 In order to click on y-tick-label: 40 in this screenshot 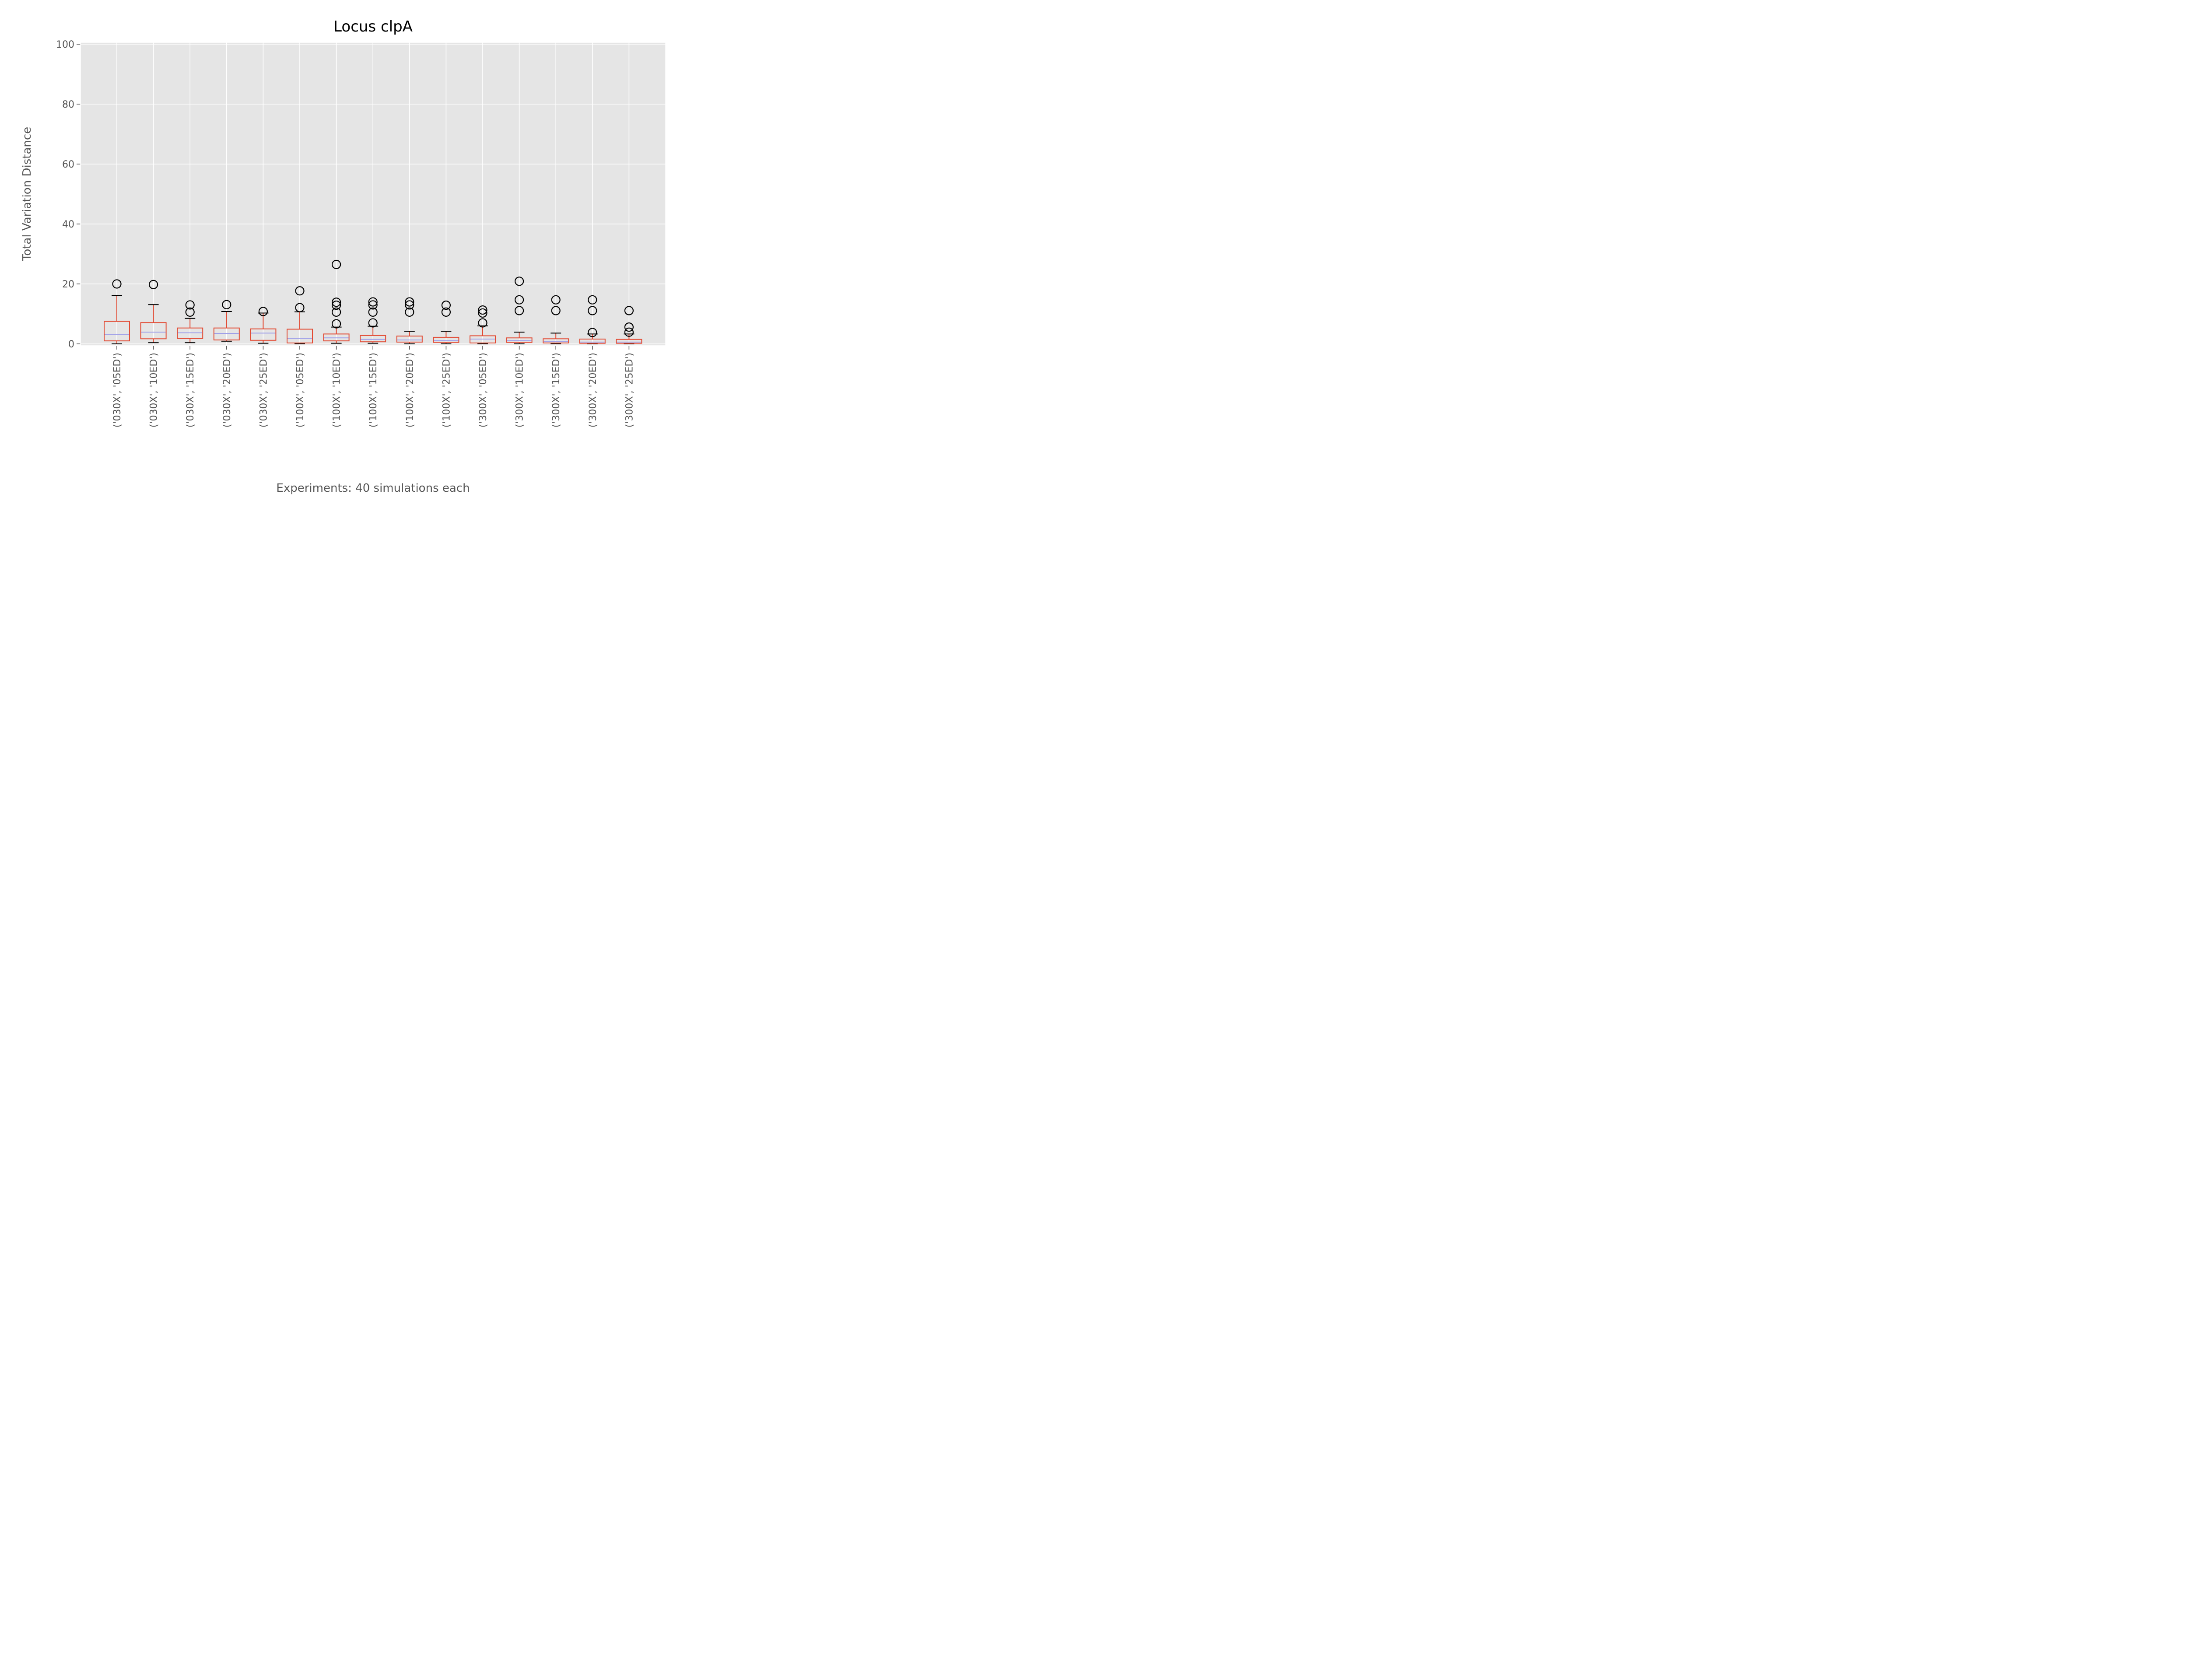, I will do `click(68, 224)`.